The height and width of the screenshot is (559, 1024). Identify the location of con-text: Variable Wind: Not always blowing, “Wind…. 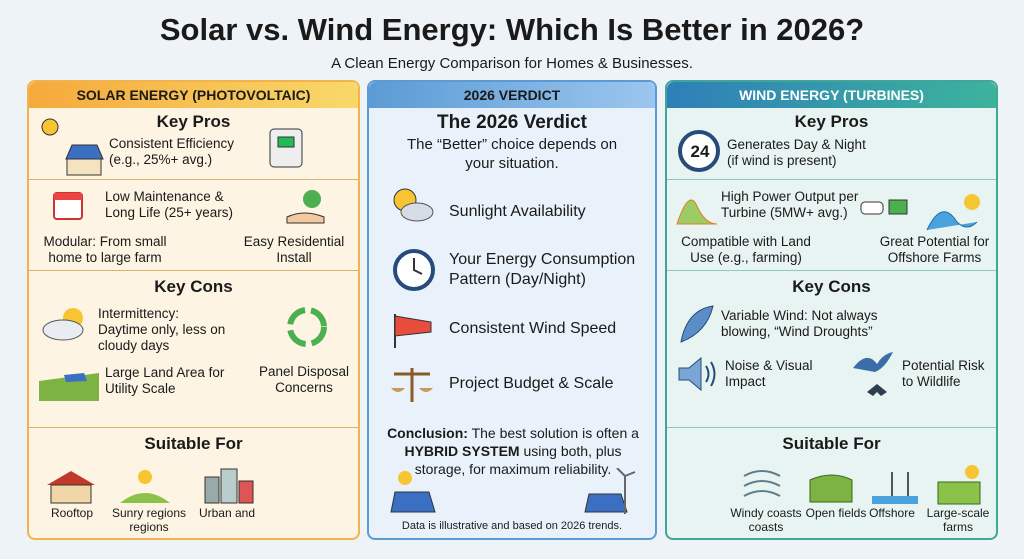
(799, 323).